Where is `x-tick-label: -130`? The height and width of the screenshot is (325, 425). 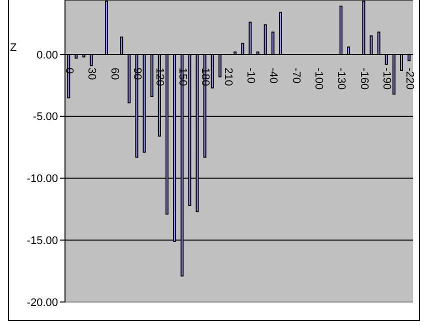 x-tick-label: -130 is located at coordinates (341, 79).